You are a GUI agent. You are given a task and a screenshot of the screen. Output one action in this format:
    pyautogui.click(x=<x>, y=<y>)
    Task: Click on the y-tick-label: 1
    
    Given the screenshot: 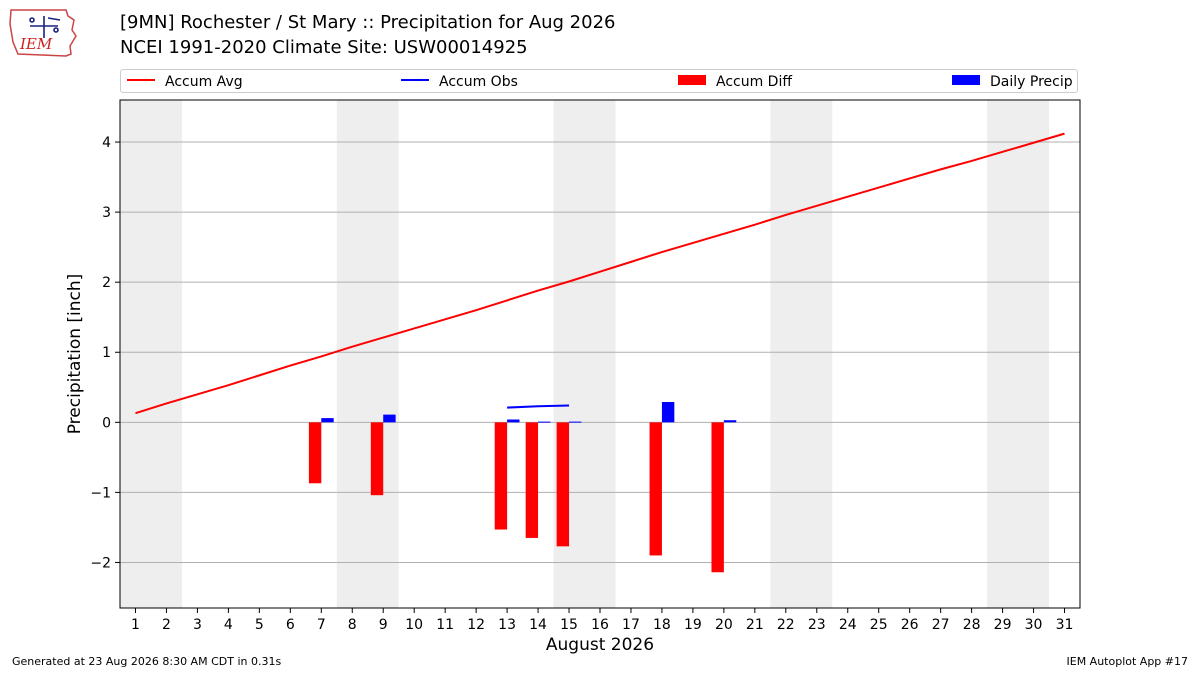 What is the action you would take?
    pyautogui.click(x=106, y=353)
    